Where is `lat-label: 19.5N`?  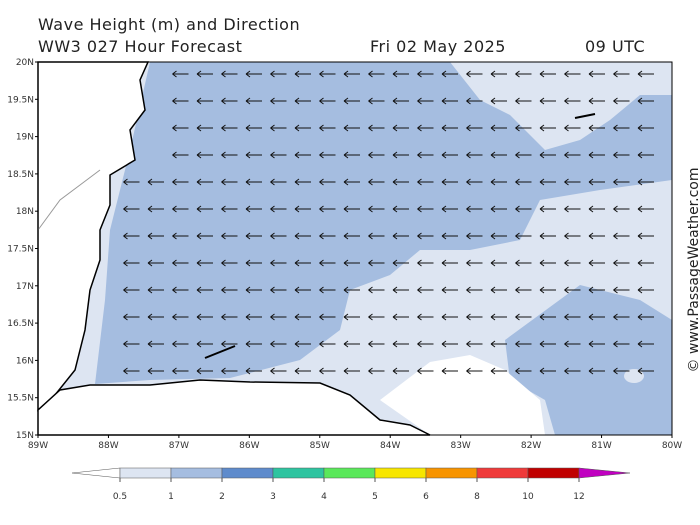
lat-label: 19.5N is located at coordinates (20, 100).